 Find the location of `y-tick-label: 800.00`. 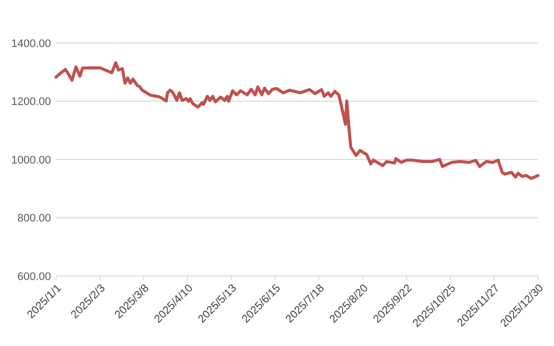

y-tick-label: 800.00 is located at coordinates (34, 218).